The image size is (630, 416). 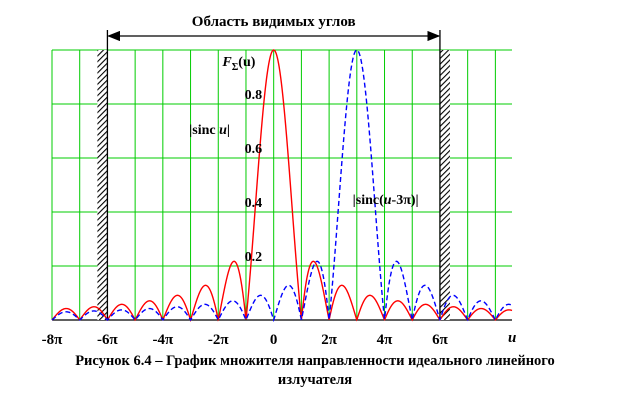 I want to click on visible-region-indicator: Область видимых углов, so click(x=274, y=28).